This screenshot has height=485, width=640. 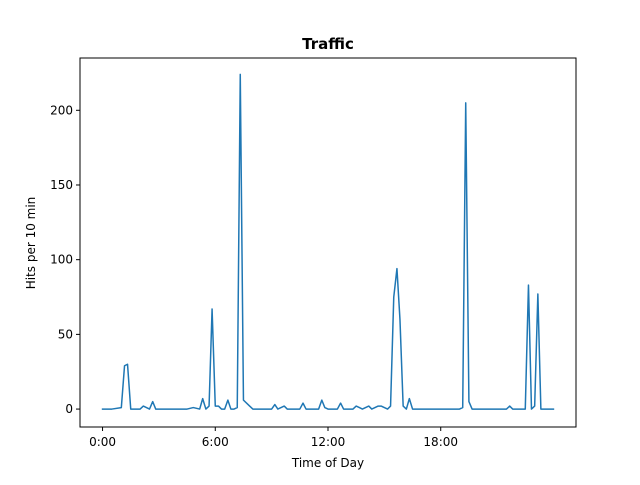 I want to click on x-tick-label: 18:00, so click(x=440, y=442).